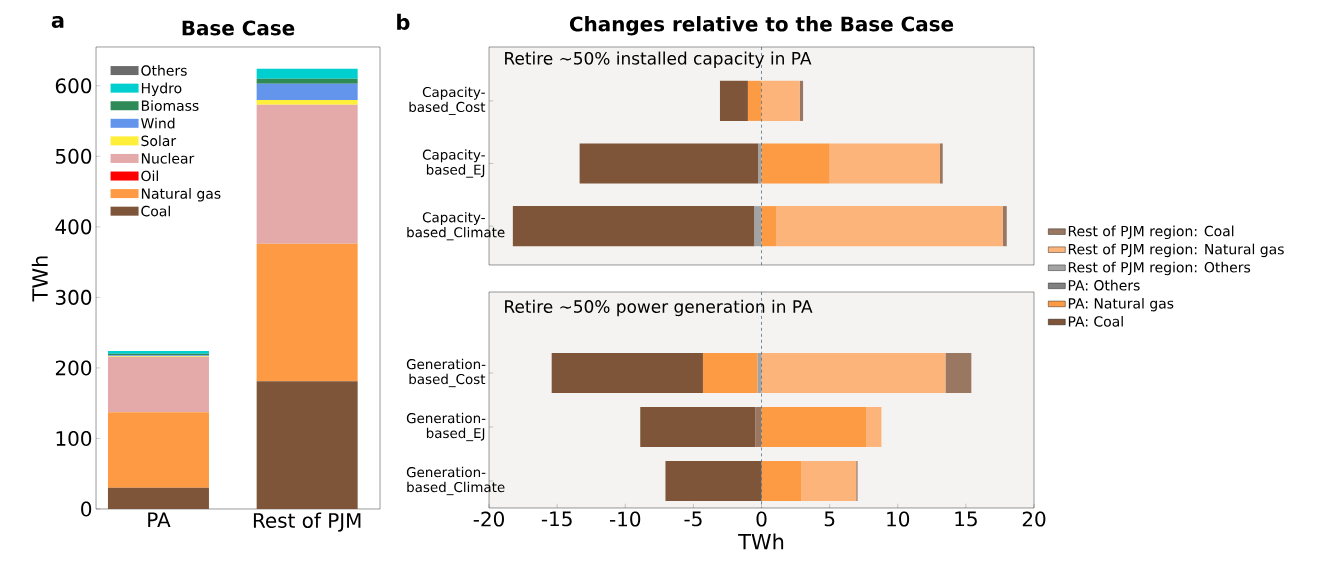 The image size is (1328, 565). Describe the element at coordinates (829, 519) in the screenshot. I see `x-tick-label: 5` at that location.